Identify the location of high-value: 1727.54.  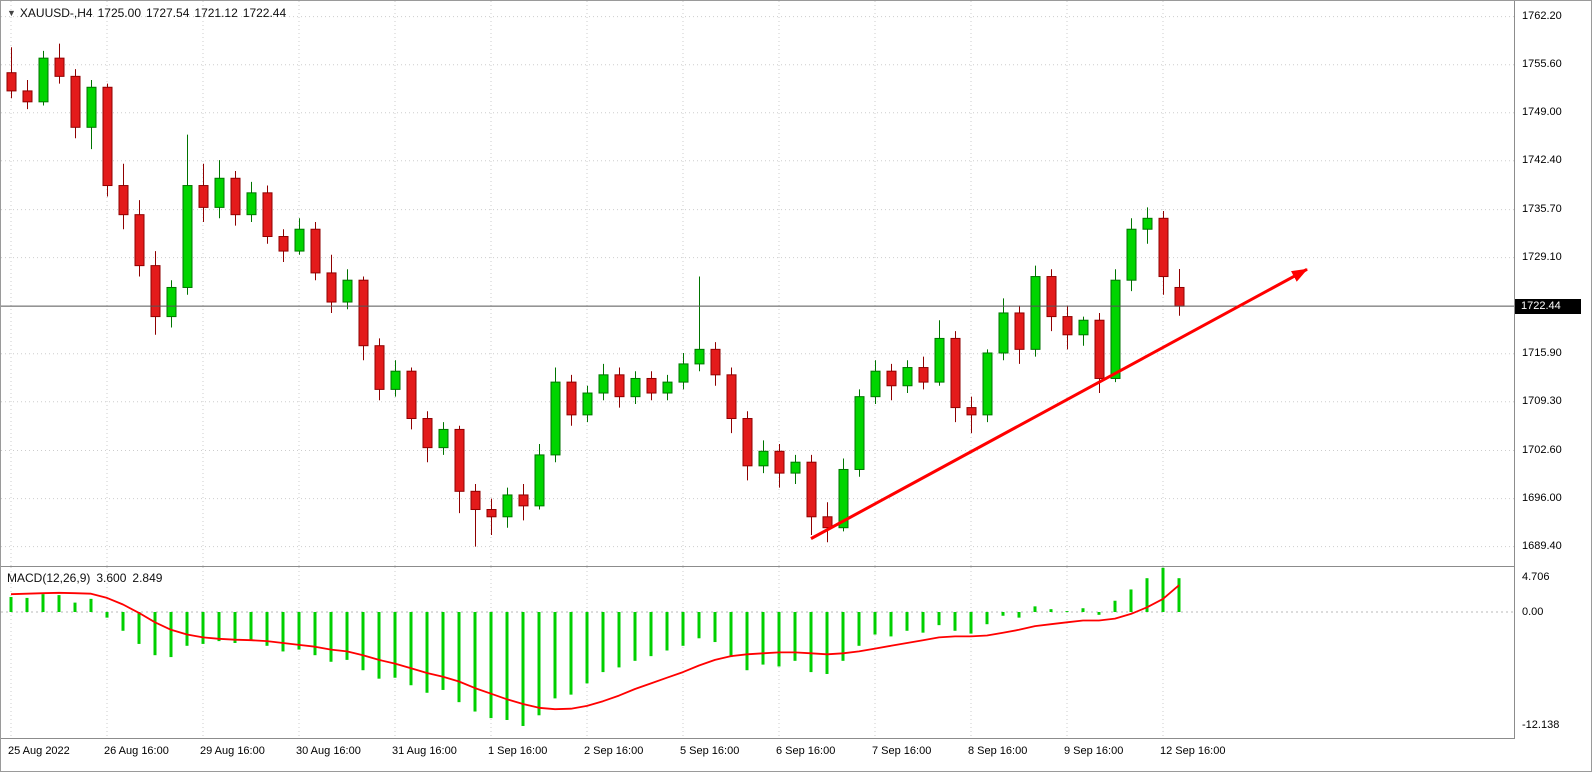
(168, 13).